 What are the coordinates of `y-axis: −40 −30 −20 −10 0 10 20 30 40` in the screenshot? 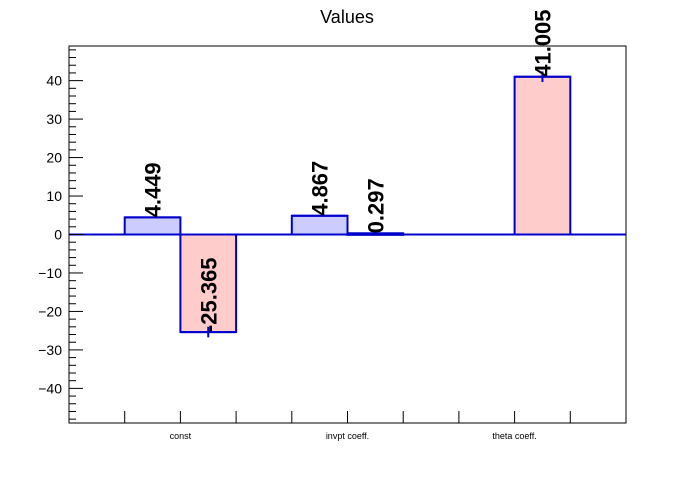 It's located at (60, 234).